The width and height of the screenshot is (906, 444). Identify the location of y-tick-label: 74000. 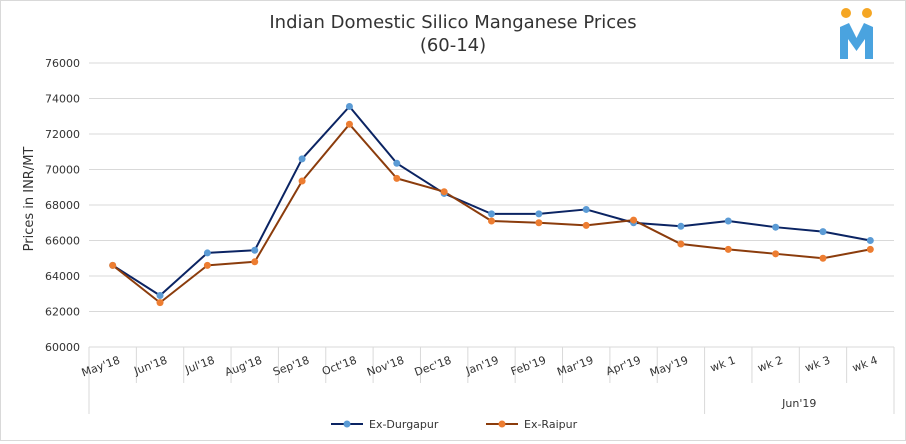
(62, 99).